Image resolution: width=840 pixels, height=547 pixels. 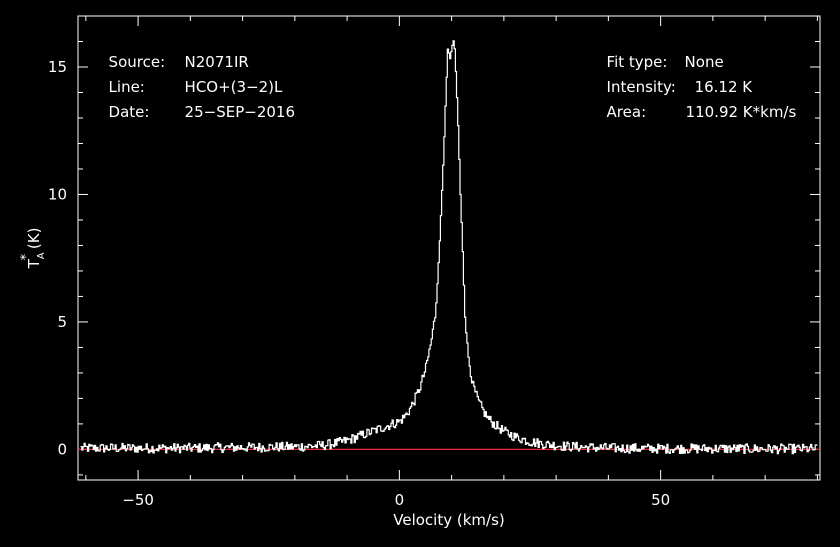 What do you see at coordinates (741, 112) in the screenshot?
I see `area-value: 110.92 K*km/s` at bounding box center [741, 112].